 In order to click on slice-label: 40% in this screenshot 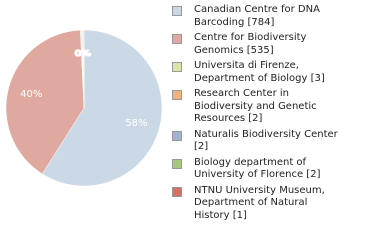, I will do `click(31, 94)`.